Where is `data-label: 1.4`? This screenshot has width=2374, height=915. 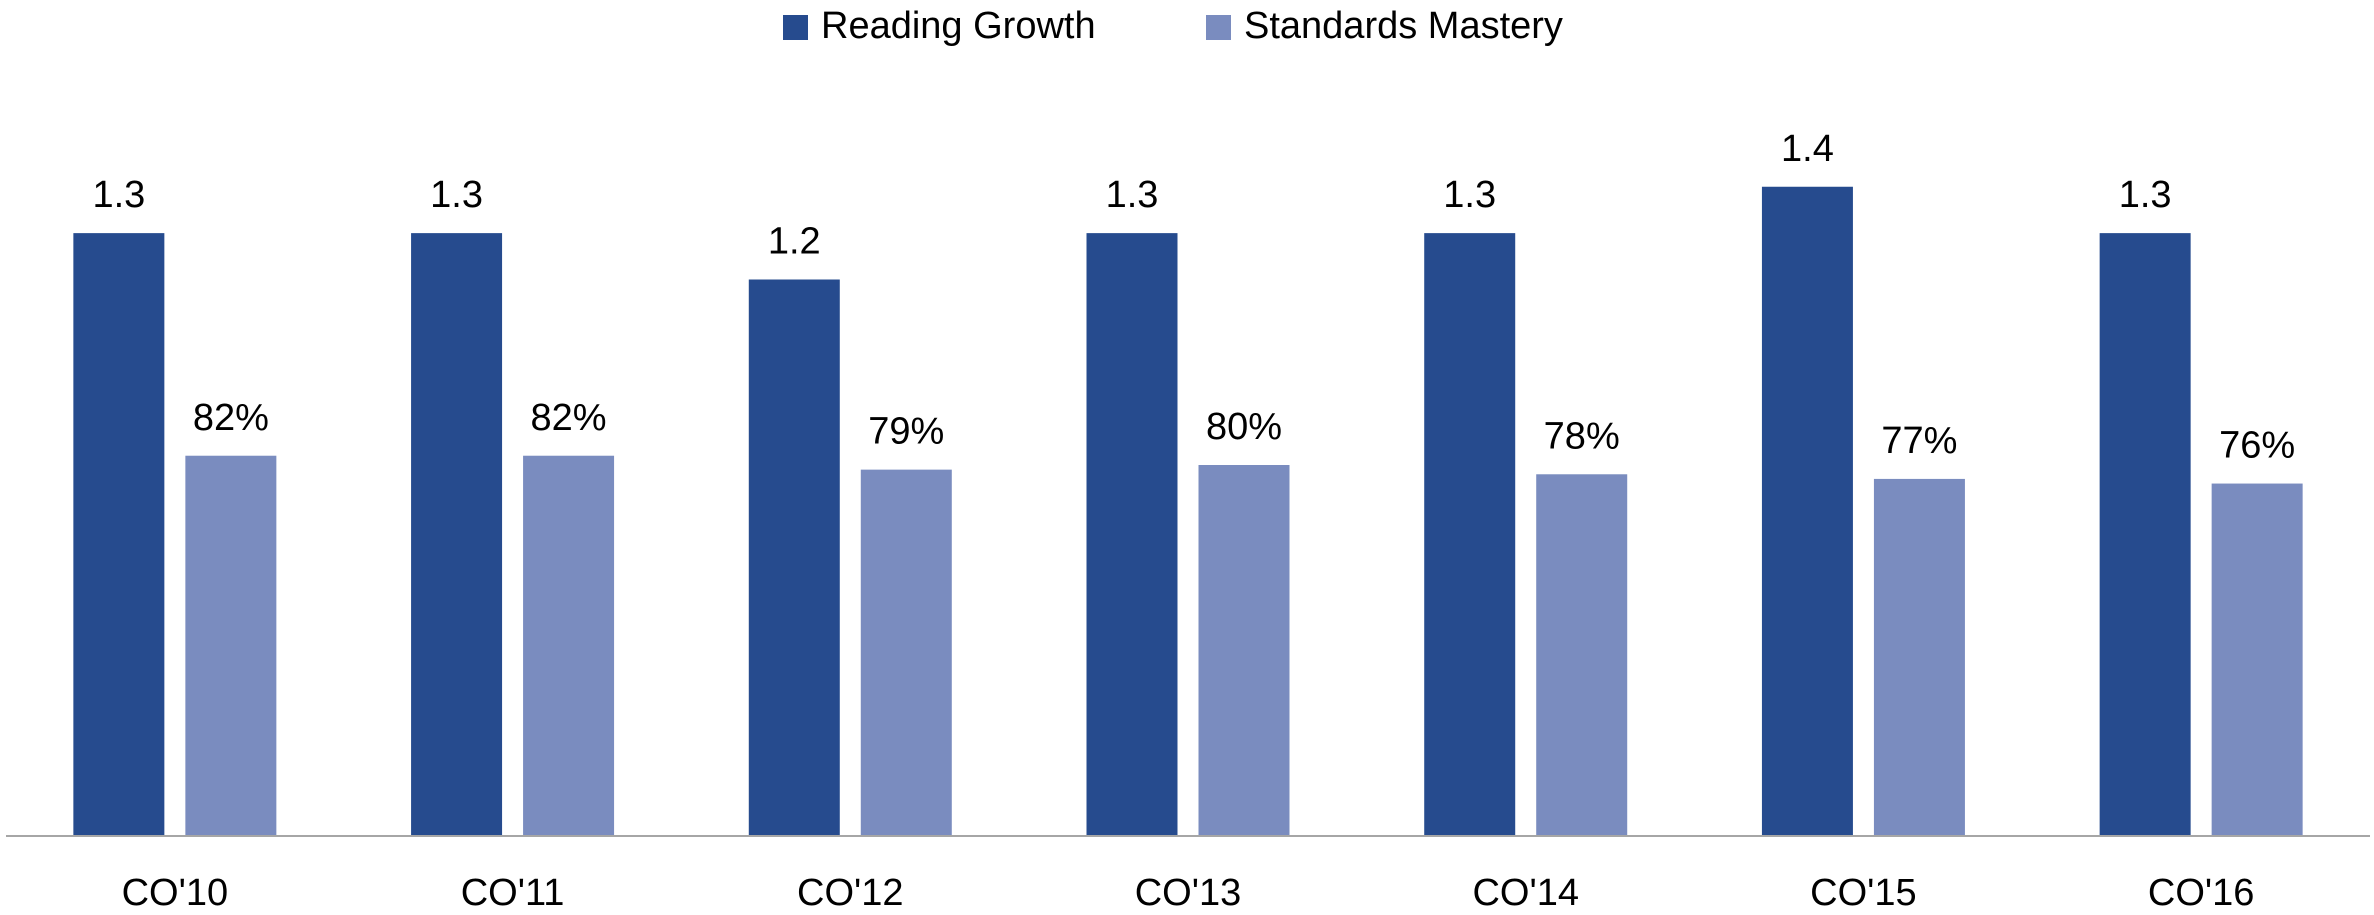 data-label: 1.4 is located at coordinates (1807, 149).